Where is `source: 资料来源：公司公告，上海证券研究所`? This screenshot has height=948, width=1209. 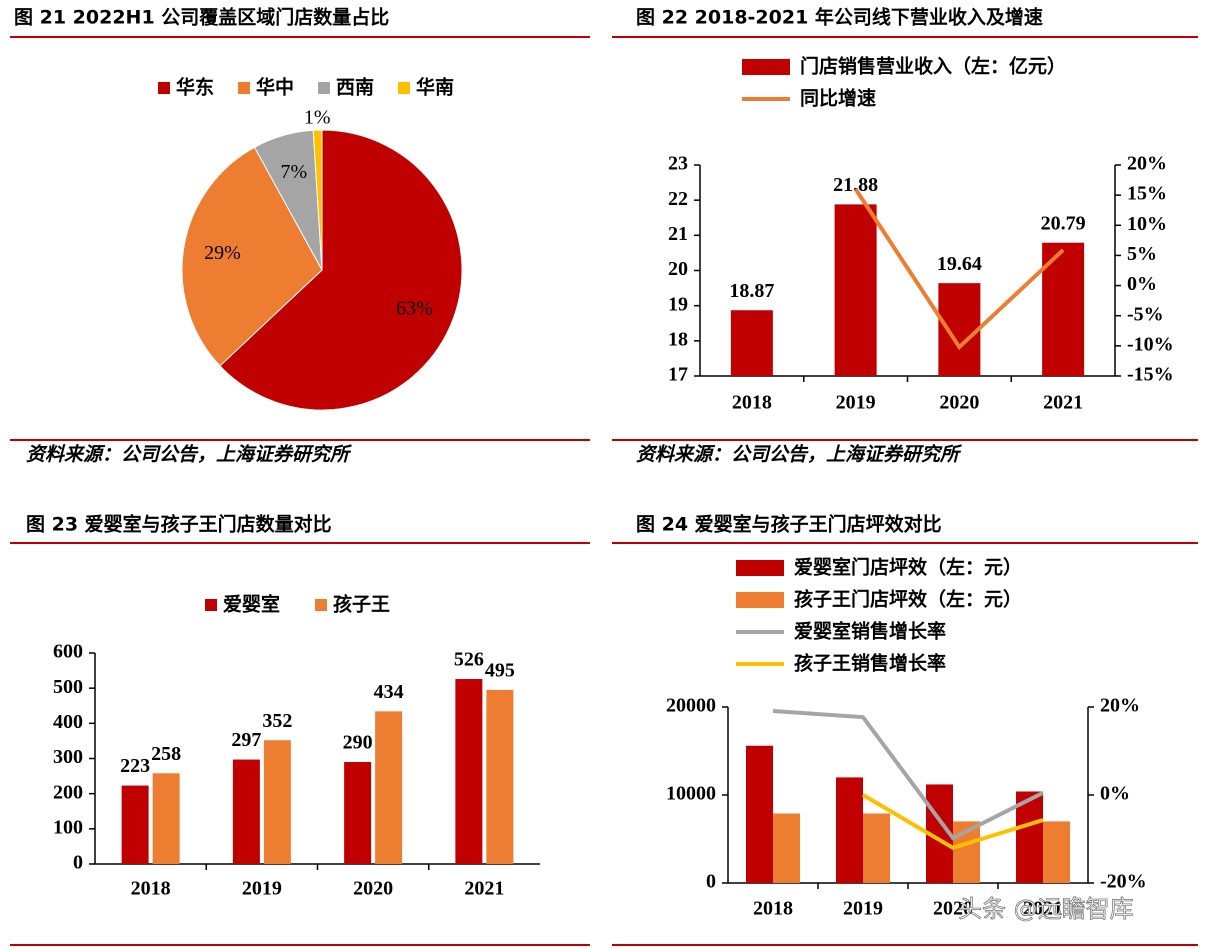
source: 资料来源：公司公告，上海证券研究所 is located at coordinates (799, 455).